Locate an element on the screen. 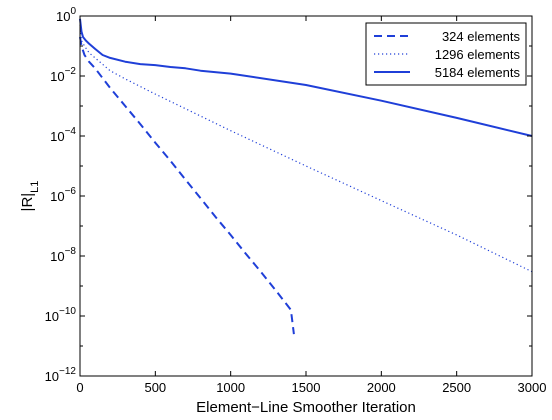  x-tick-label: 500 is located at coordinates (155, 387).